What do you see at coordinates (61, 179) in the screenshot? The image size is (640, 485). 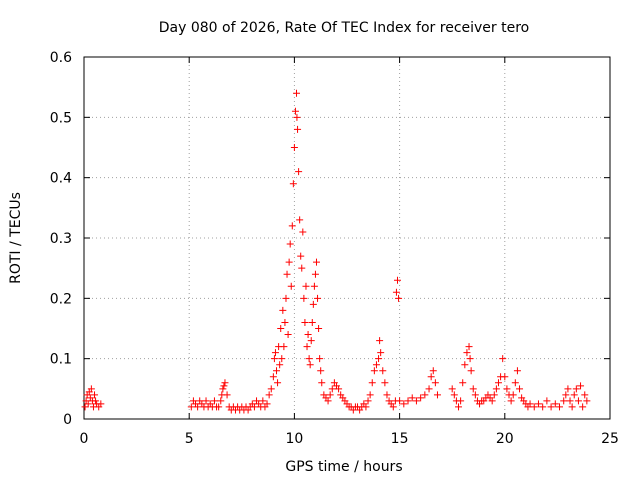 I see `y-tick-label: 0.4` at bounding box center [61, 179].